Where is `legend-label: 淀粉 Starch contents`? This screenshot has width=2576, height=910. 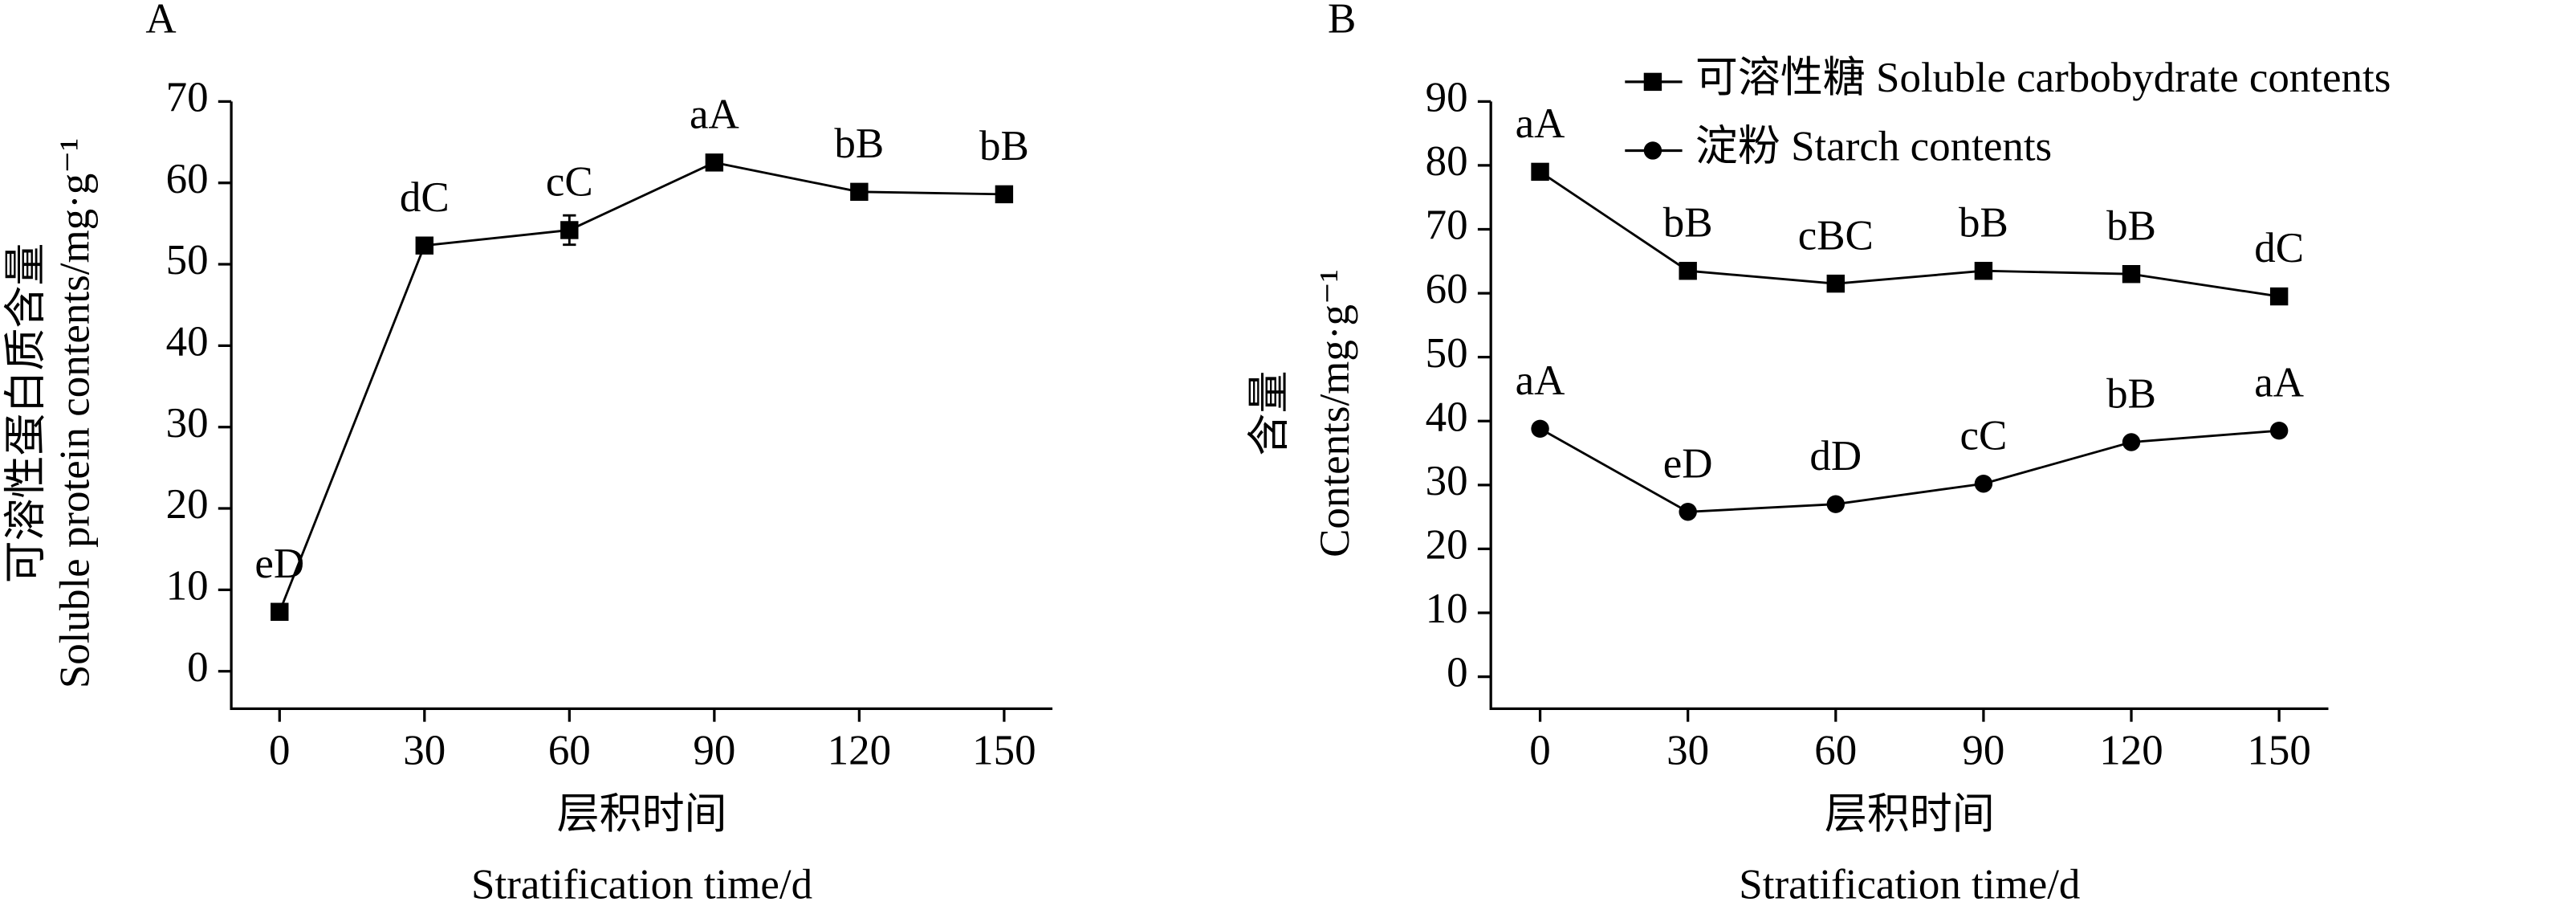 legend-label: 淀粉 Starch contents is located at coordinates (1874, 147).